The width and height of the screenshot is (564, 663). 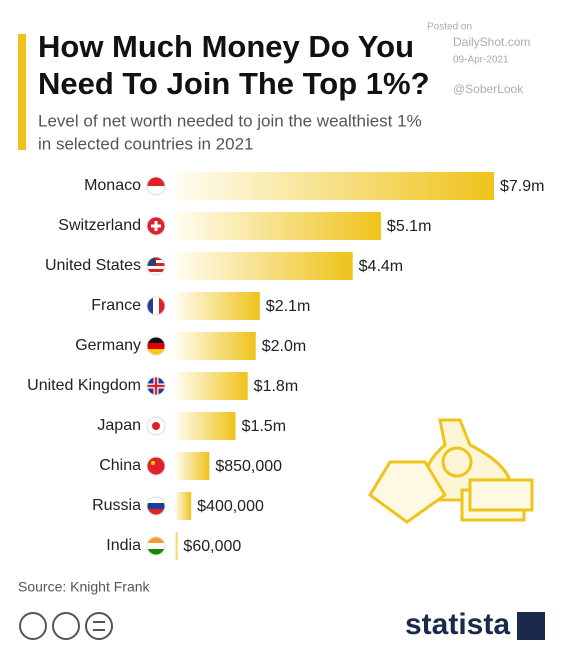 What do you see at coordinates (226, 46) in the screenshot?
I see `chart-title: How Much Money Do You` at bounding box center [226, 46].